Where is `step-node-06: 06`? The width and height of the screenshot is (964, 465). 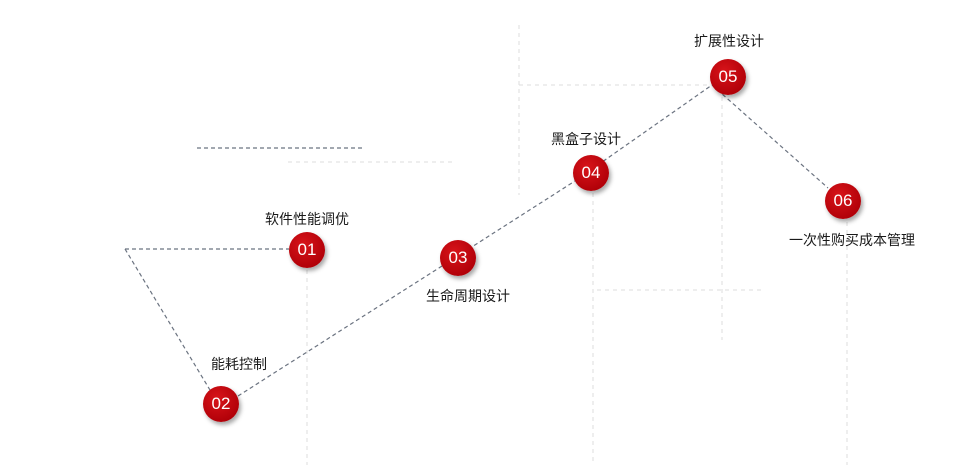 step-node-06: 06 is located at coordinates (843, 201).